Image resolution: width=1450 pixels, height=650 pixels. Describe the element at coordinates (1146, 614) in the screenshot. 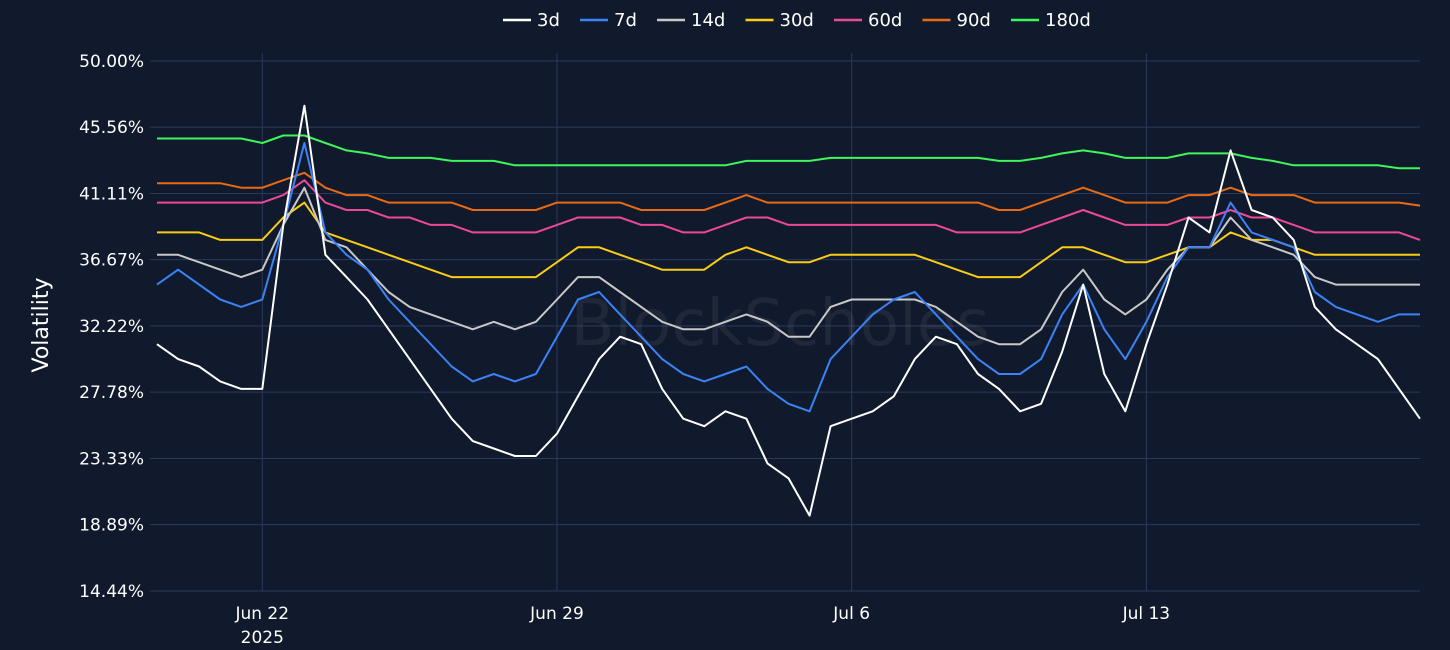

I see `x-tick-label: Jul 13` at that location.